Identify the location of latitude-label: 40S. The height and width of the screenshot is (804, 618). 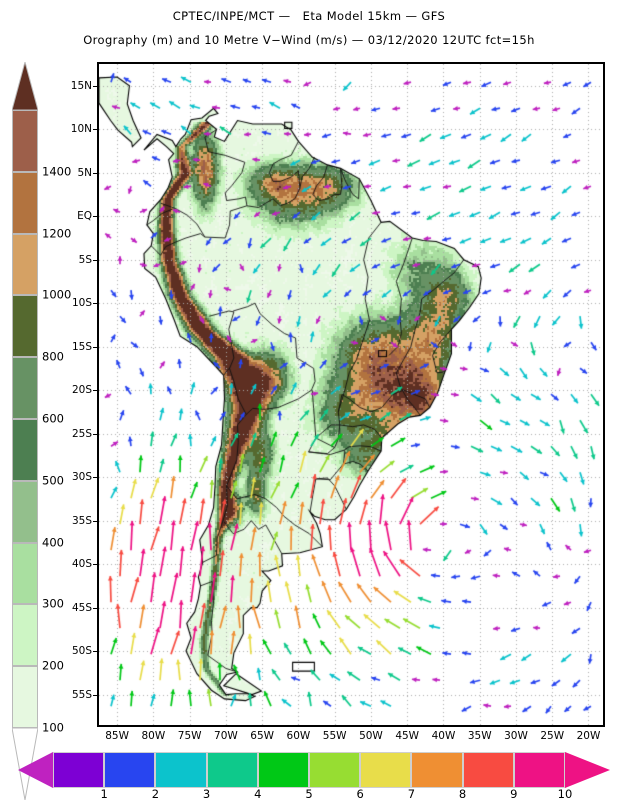
(81, 563).